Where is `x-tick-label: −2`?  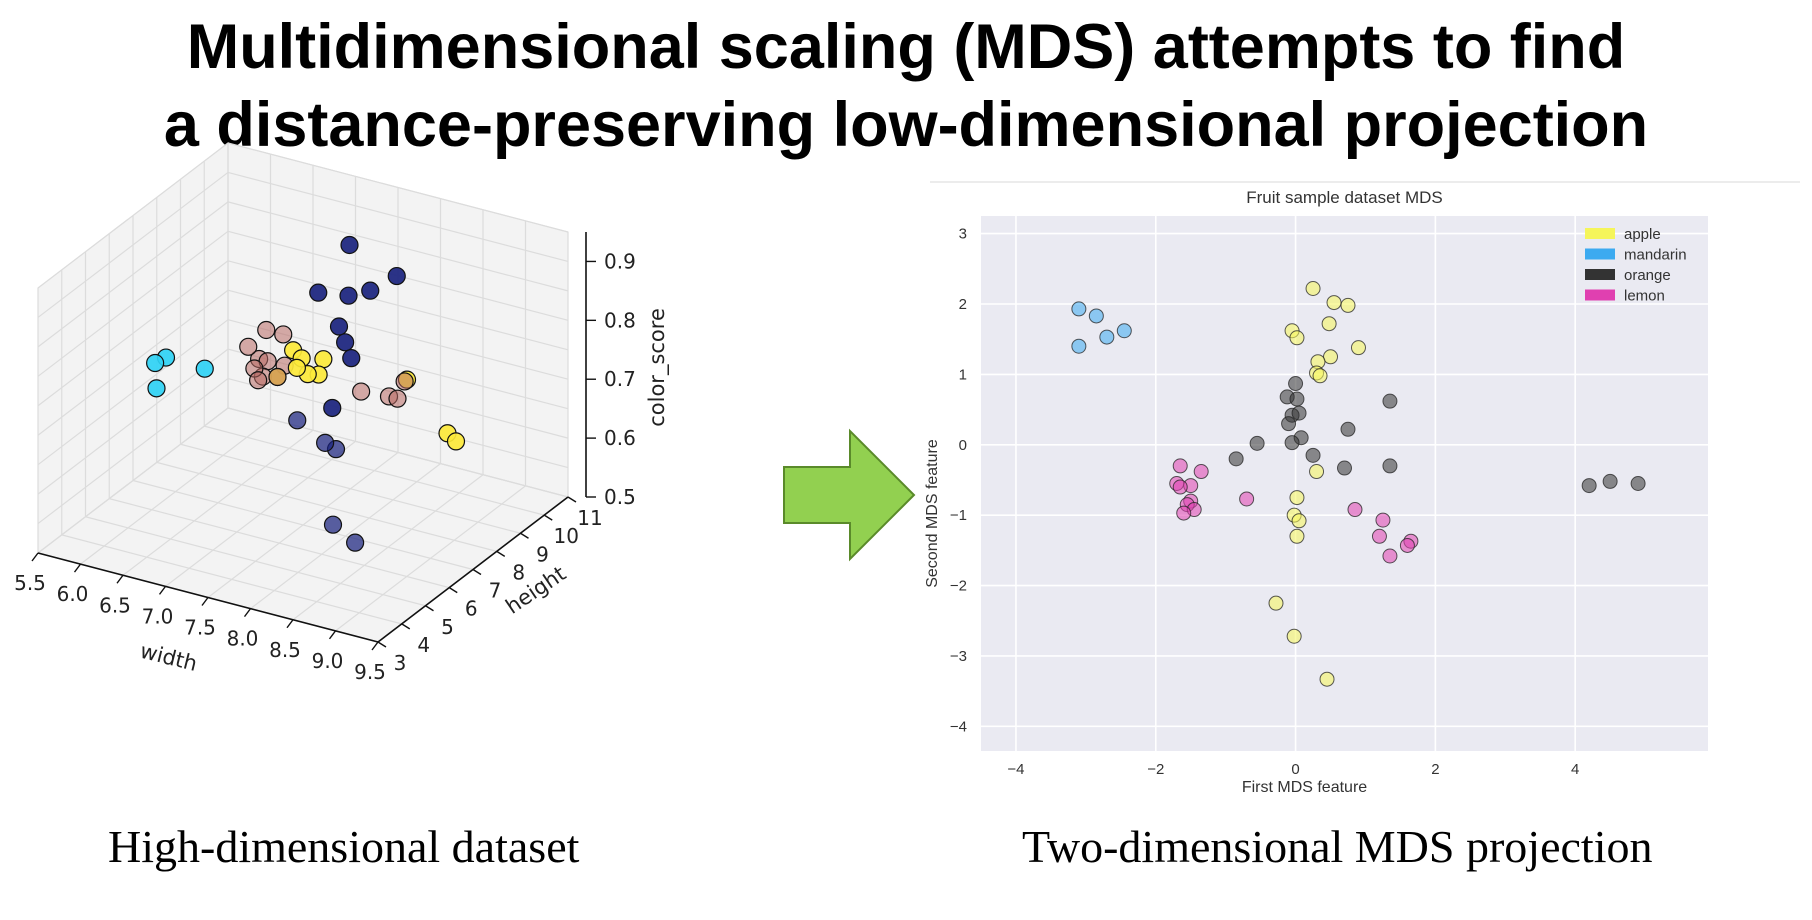 x-tick-label: −2 is located at coordinates (1155, 769).